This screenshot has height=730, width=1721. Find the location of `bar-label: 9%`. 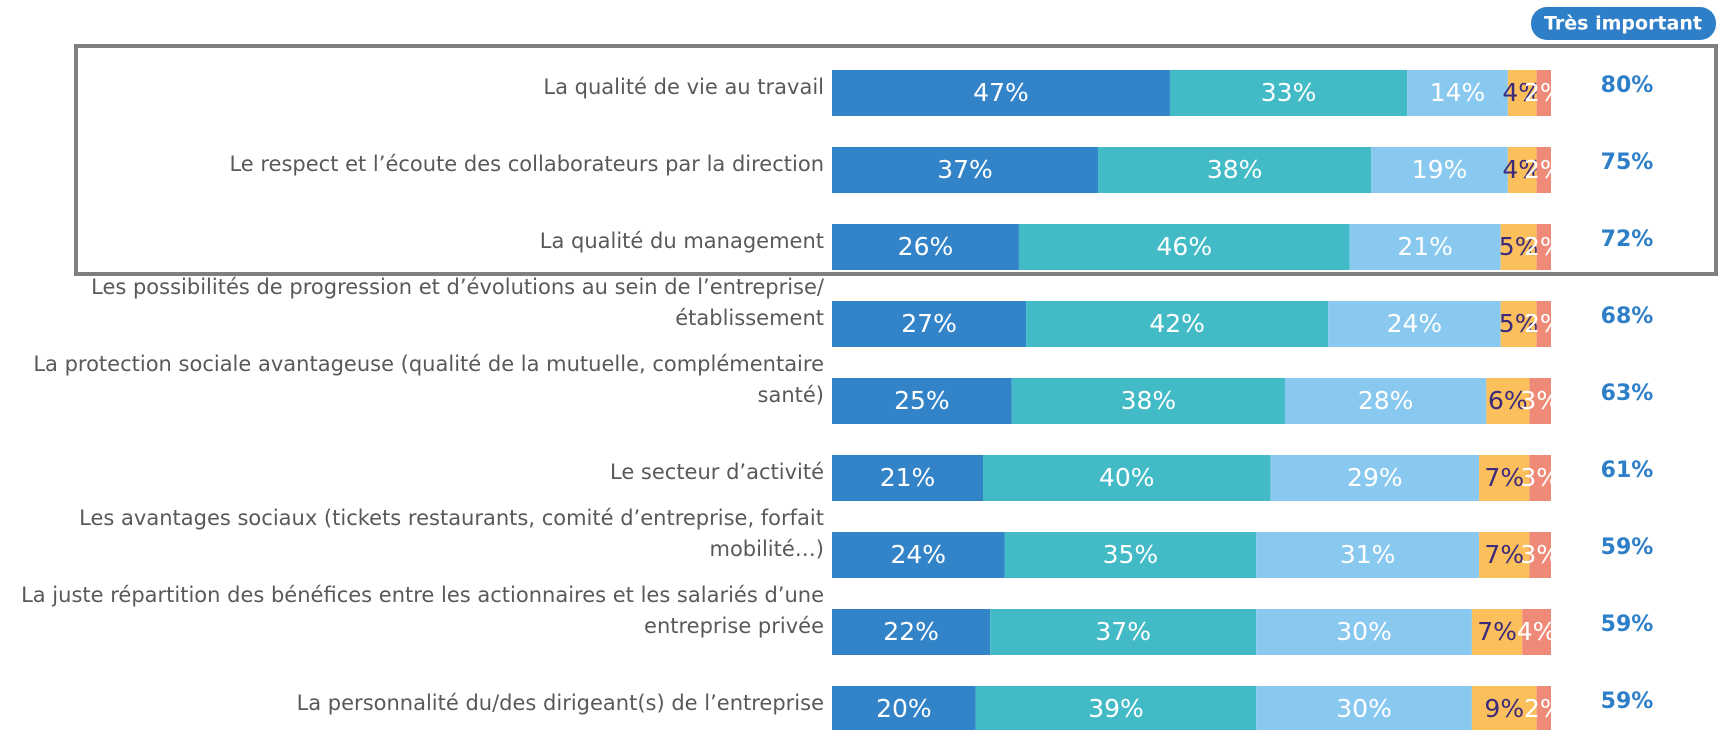

bar-label: 9% is located at coordinates (1504, 708).